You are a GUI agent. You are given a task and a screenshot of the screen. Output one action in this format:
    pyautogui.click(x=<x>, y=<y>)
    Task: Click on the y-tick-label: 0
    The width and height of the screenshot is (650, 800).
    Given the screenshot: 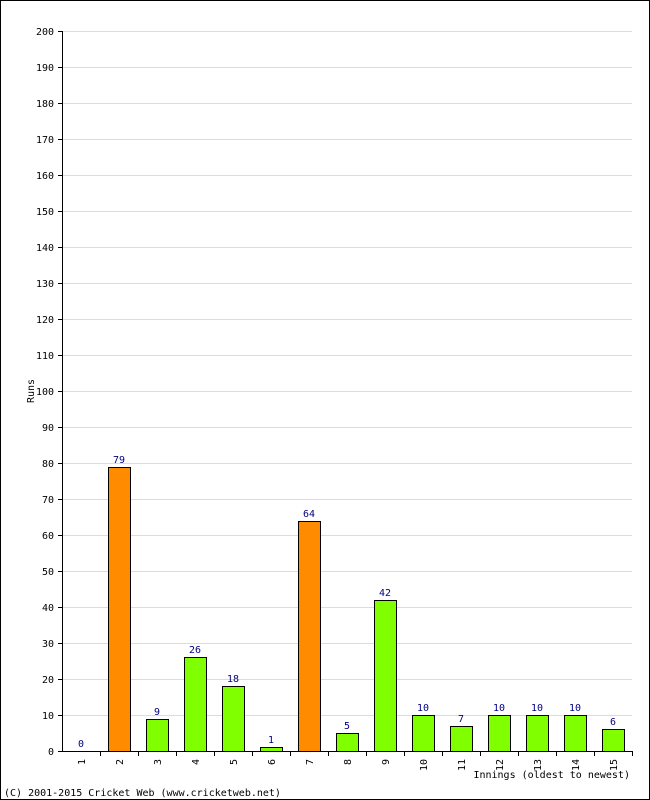 What is the action you would take?
    pyautogui.click(x=51, y=752)
    